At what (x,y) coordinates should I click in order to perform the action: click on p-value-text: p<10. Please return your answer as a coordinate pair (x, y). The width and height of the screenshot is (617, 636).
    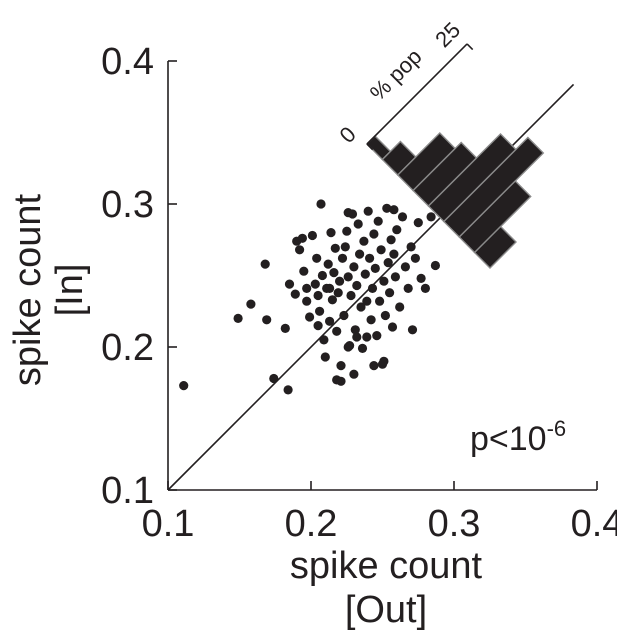
    Looking at the image, I should click on (508, 439).